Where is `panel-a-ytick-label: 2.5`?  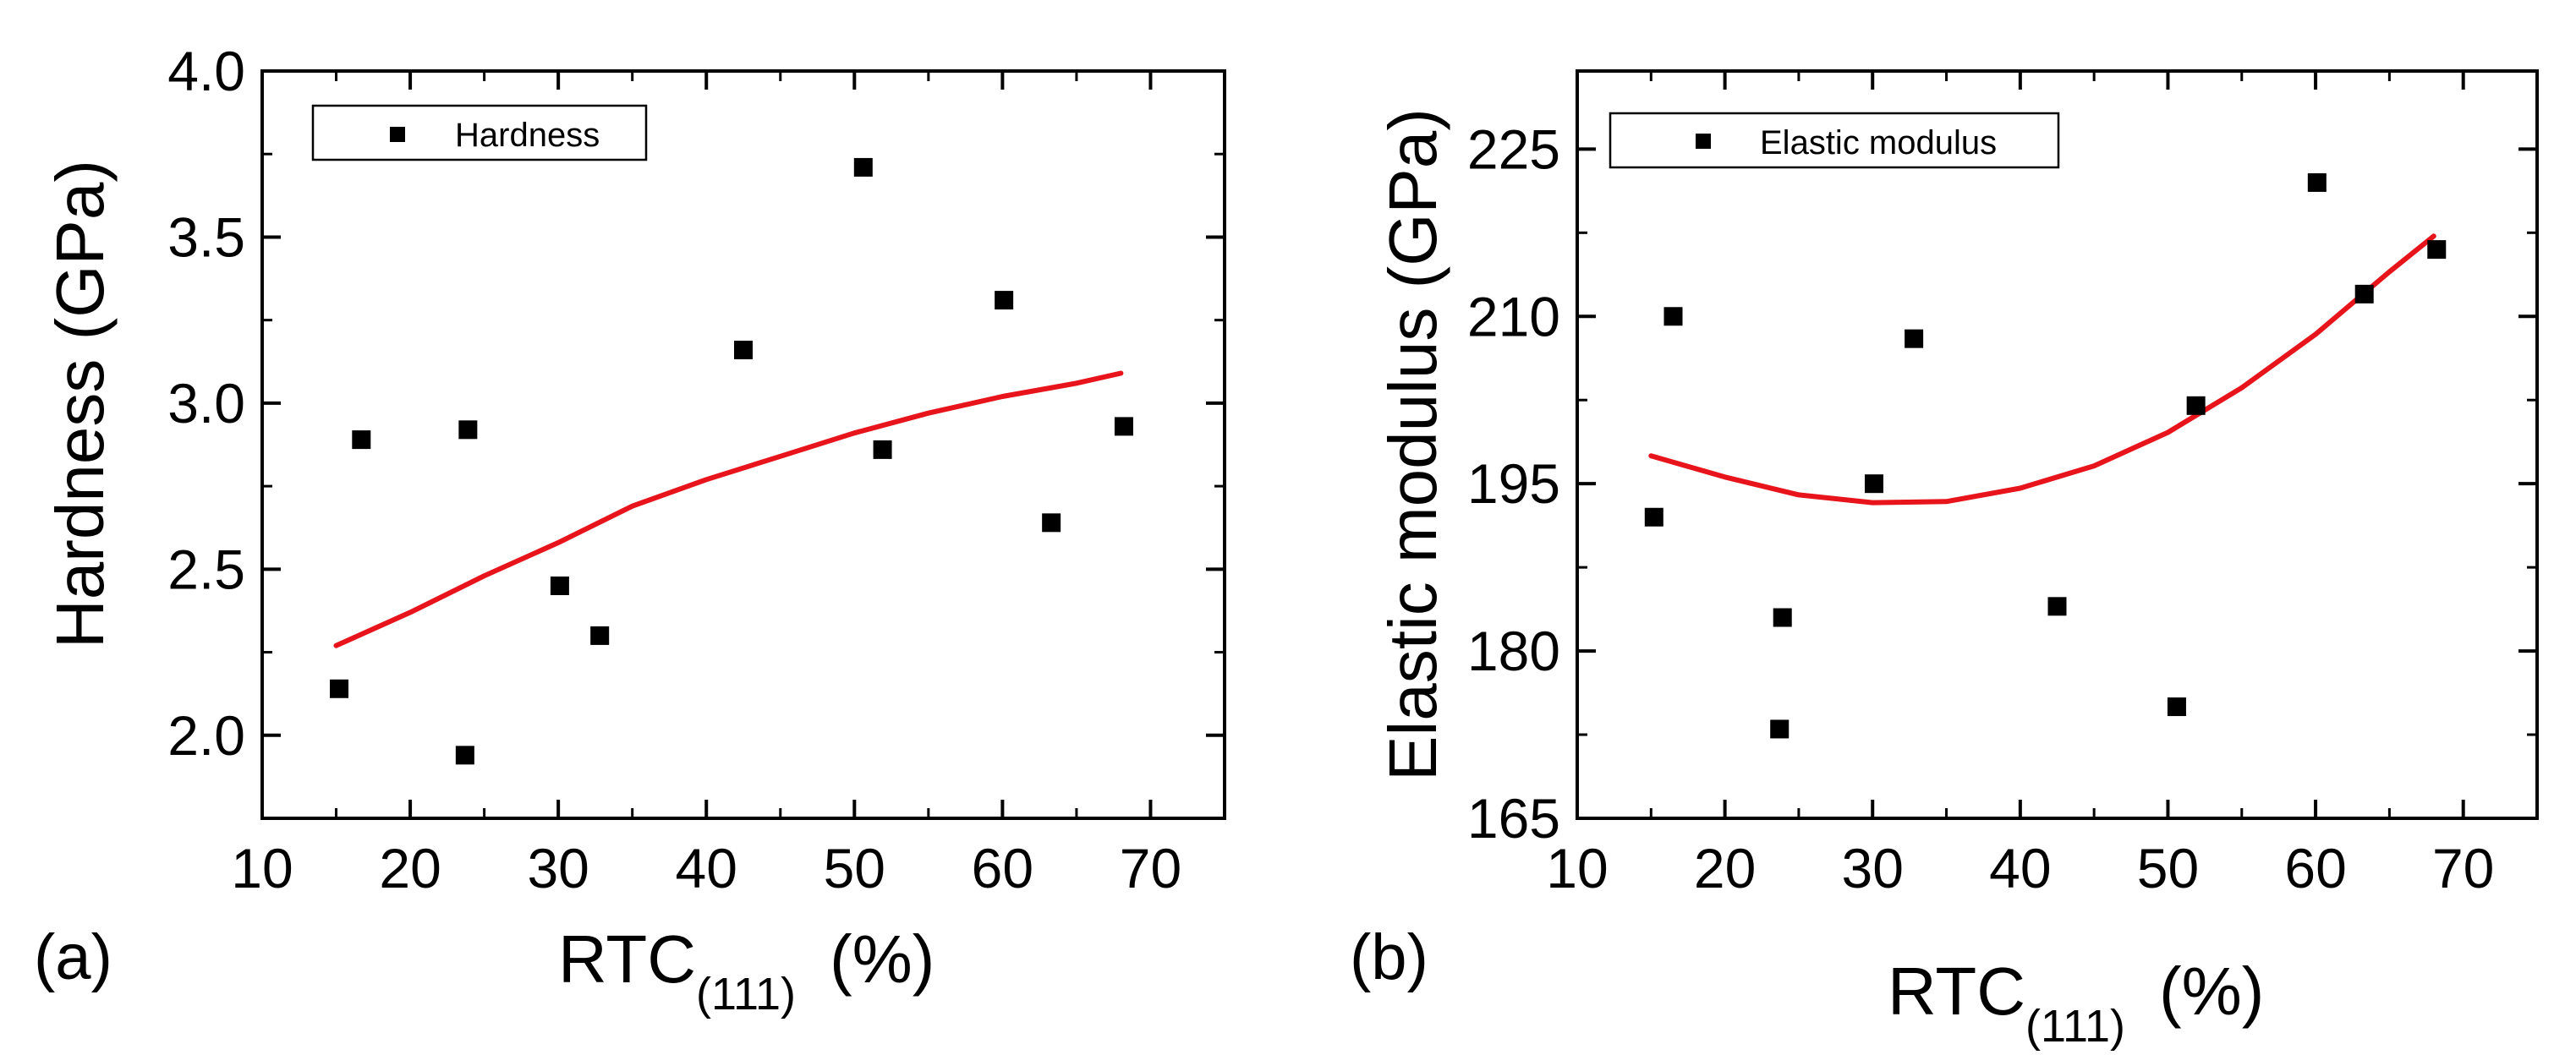 panel-a-ytick-label: 2.5 is located at coordinates (206, 569).